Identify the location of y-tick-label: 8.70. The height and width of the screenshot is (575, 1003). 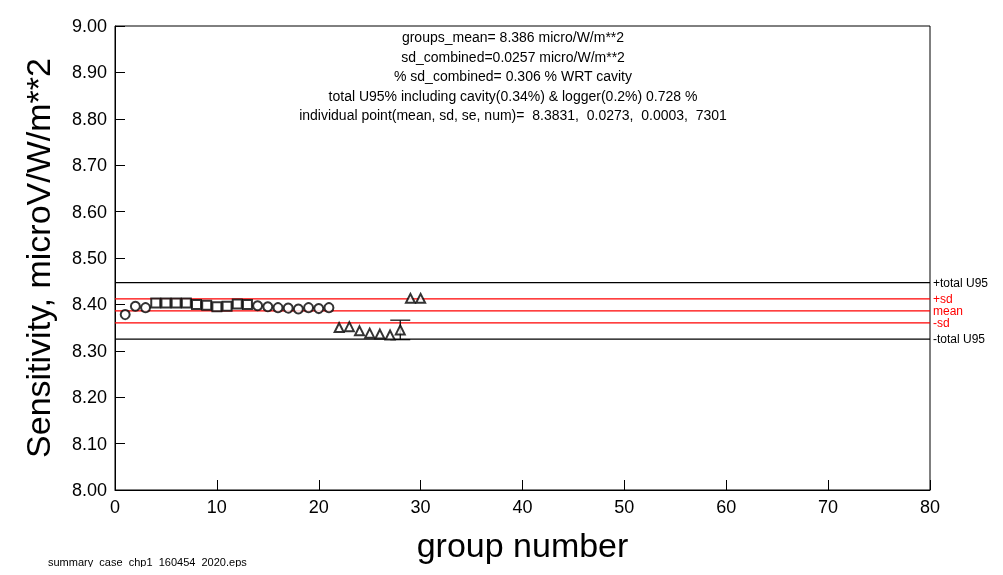
(89, 165).